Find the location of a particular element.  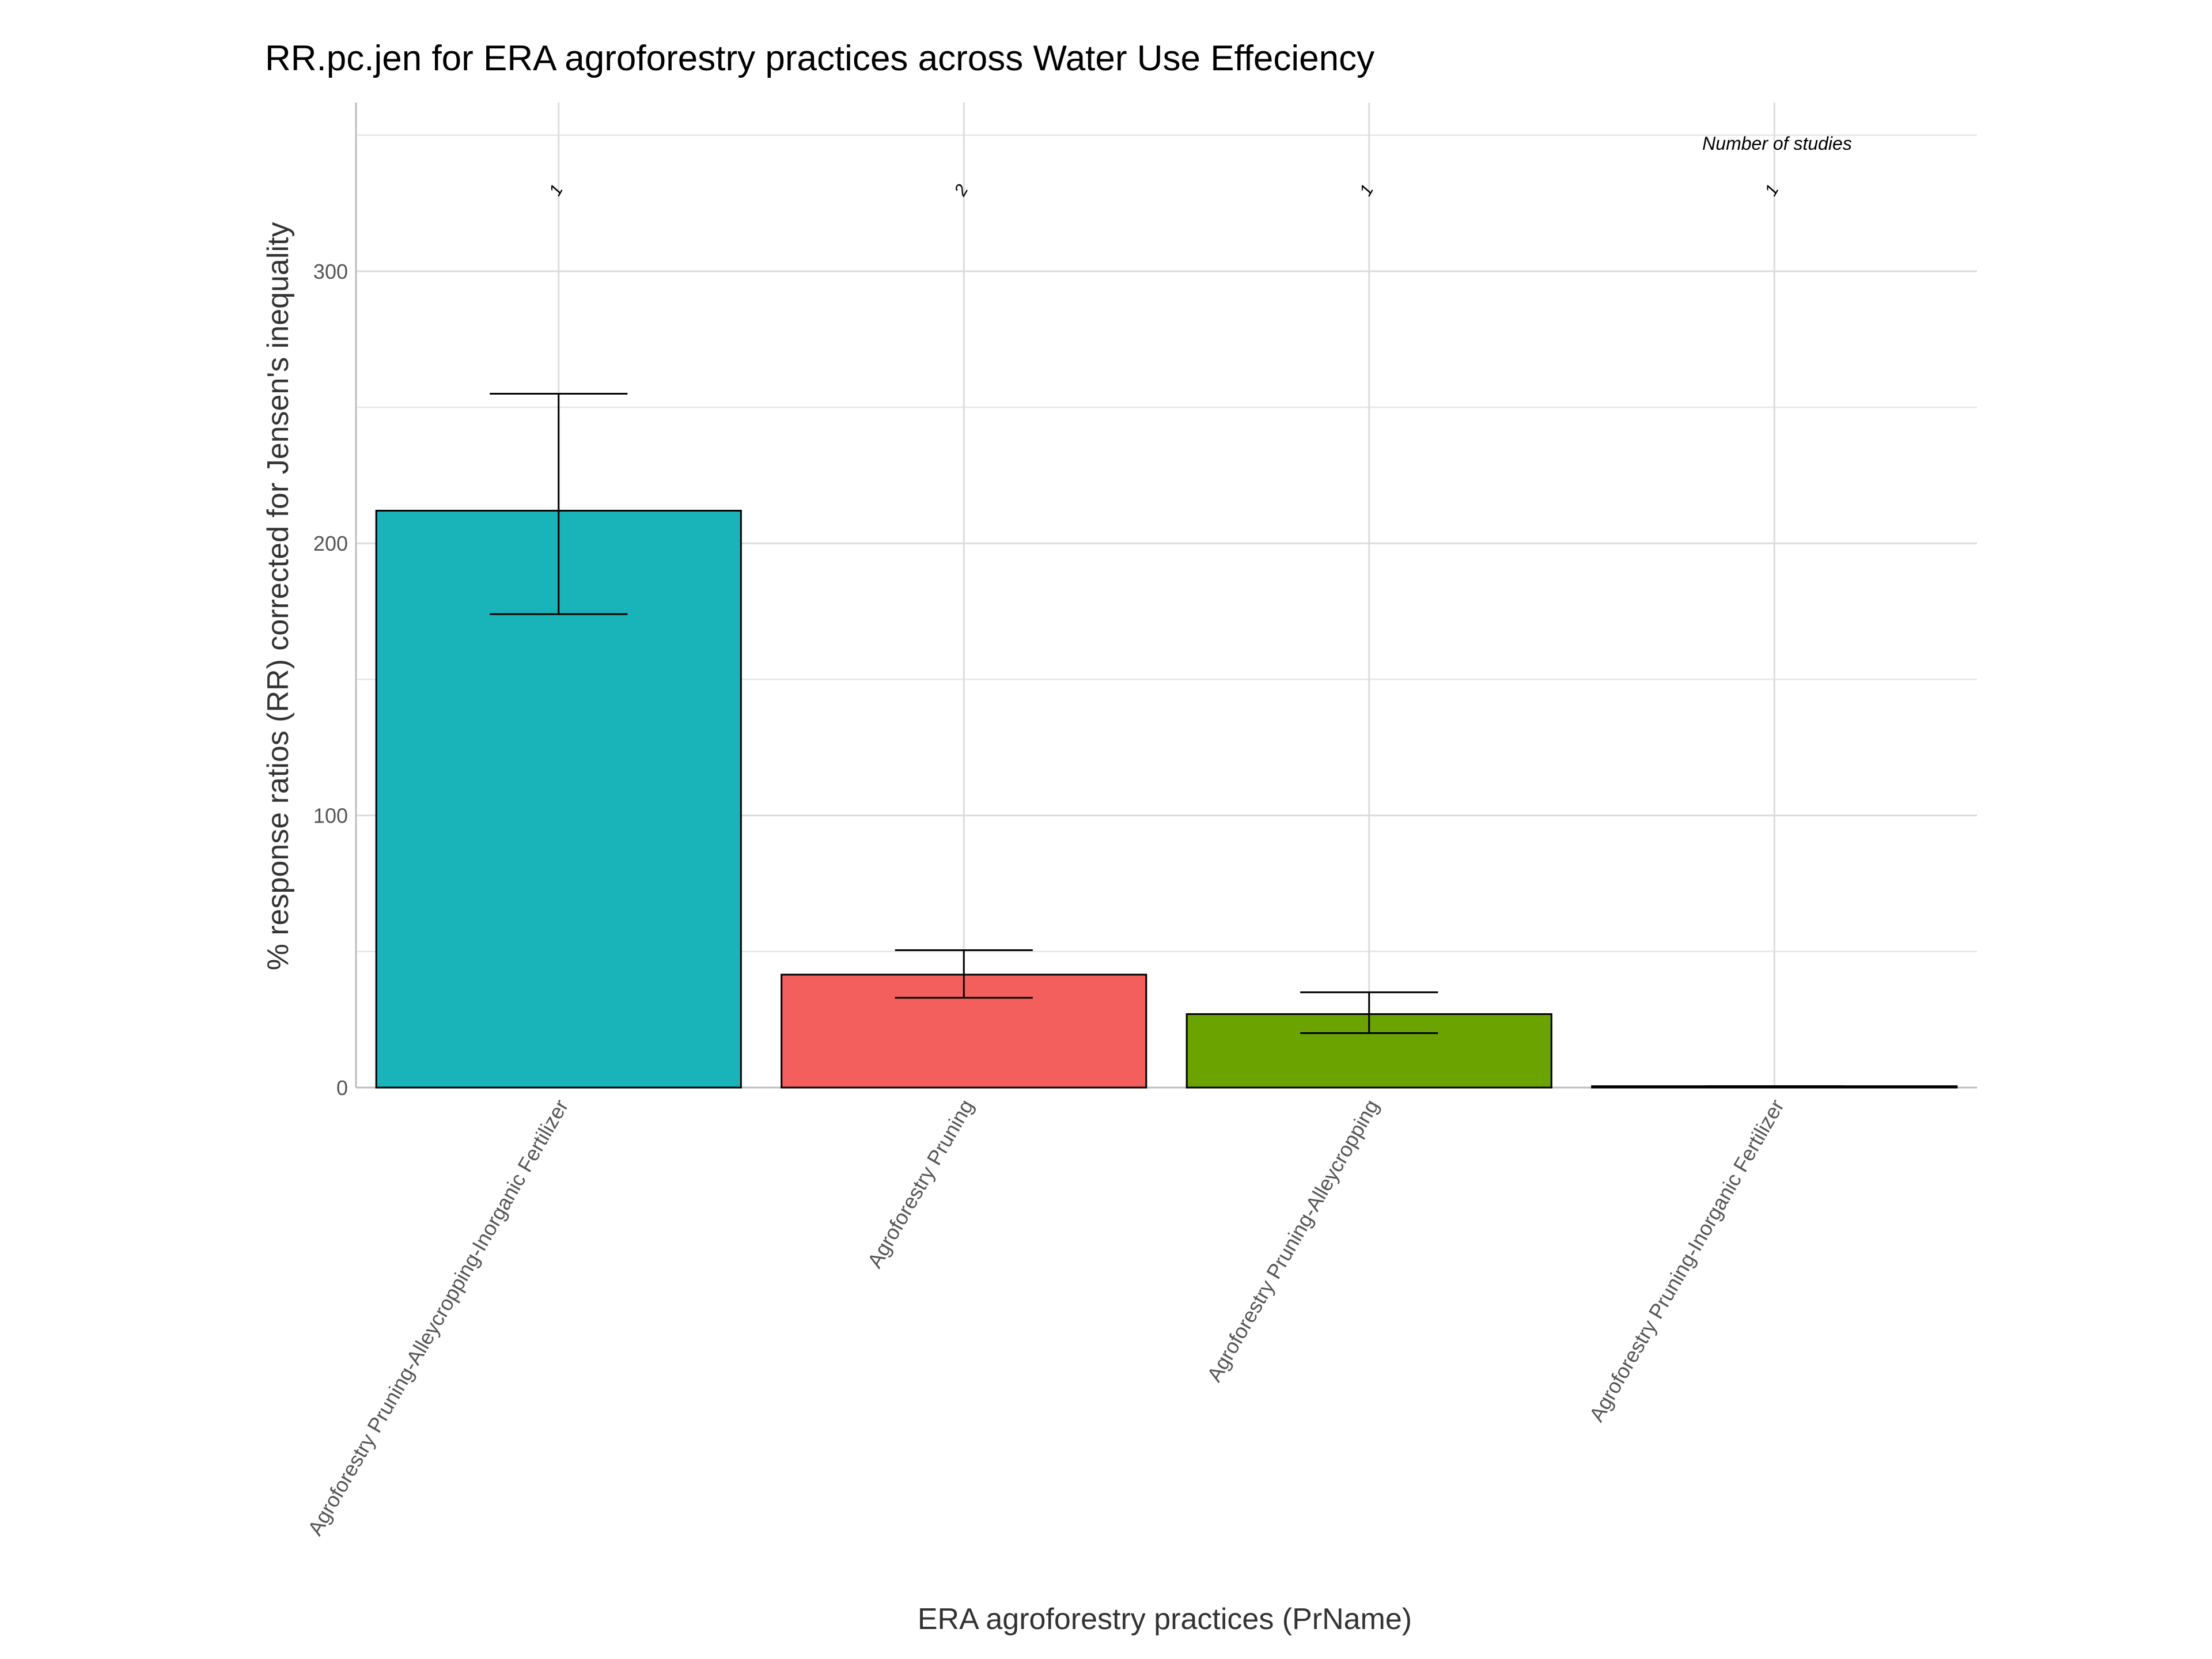

x-category-label: Agroforestry Pruning is located at coordinates (921, 1184).